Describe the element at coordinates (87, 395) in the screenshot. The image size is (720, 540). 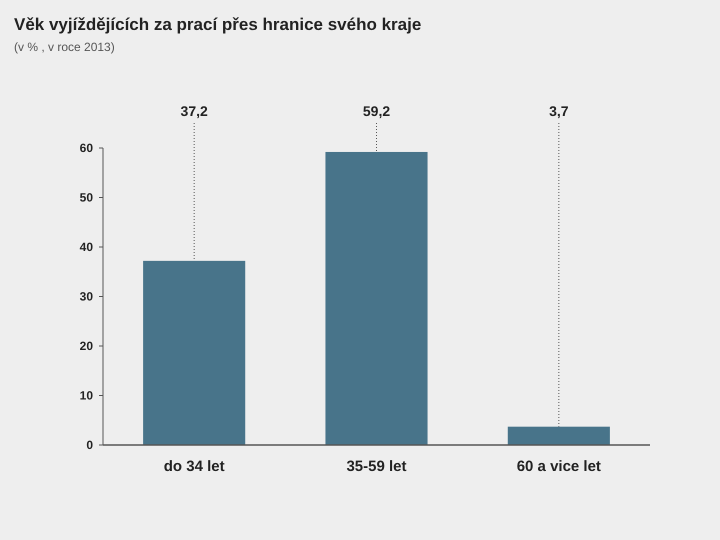
I see `y-tick-label: 10` at that location.